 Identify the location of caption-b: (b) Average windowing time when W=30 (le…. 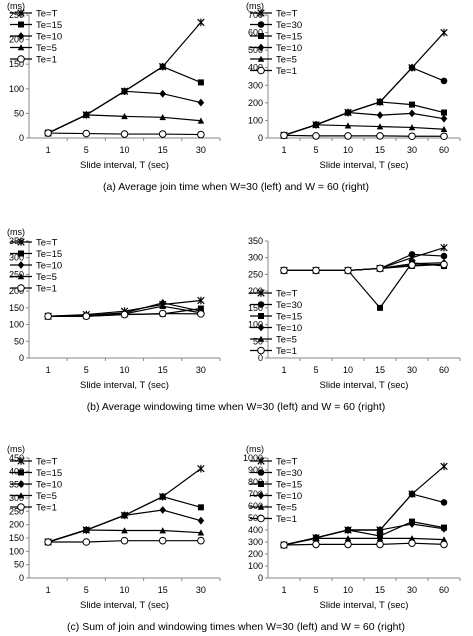
(236, 407).